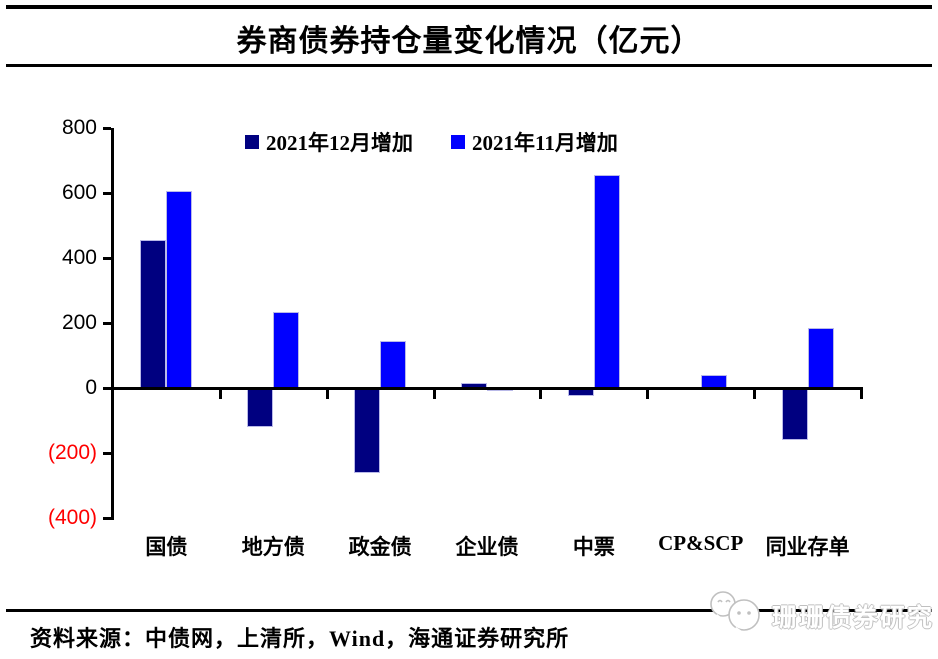 The image size is (938, 659). What do you see at coordinates (807, 547) in the screenshot?
I see `x-axis-label-6: 同业存单` at bounding box center [807, 547].